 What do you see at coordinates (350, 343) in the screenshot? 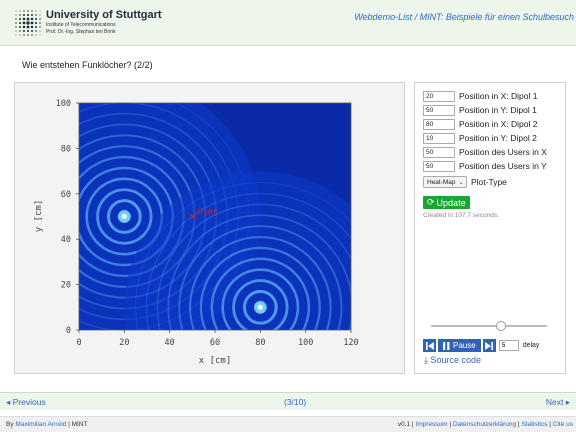
I see `x-tick-label: 120` at bounding box center [350, 343].